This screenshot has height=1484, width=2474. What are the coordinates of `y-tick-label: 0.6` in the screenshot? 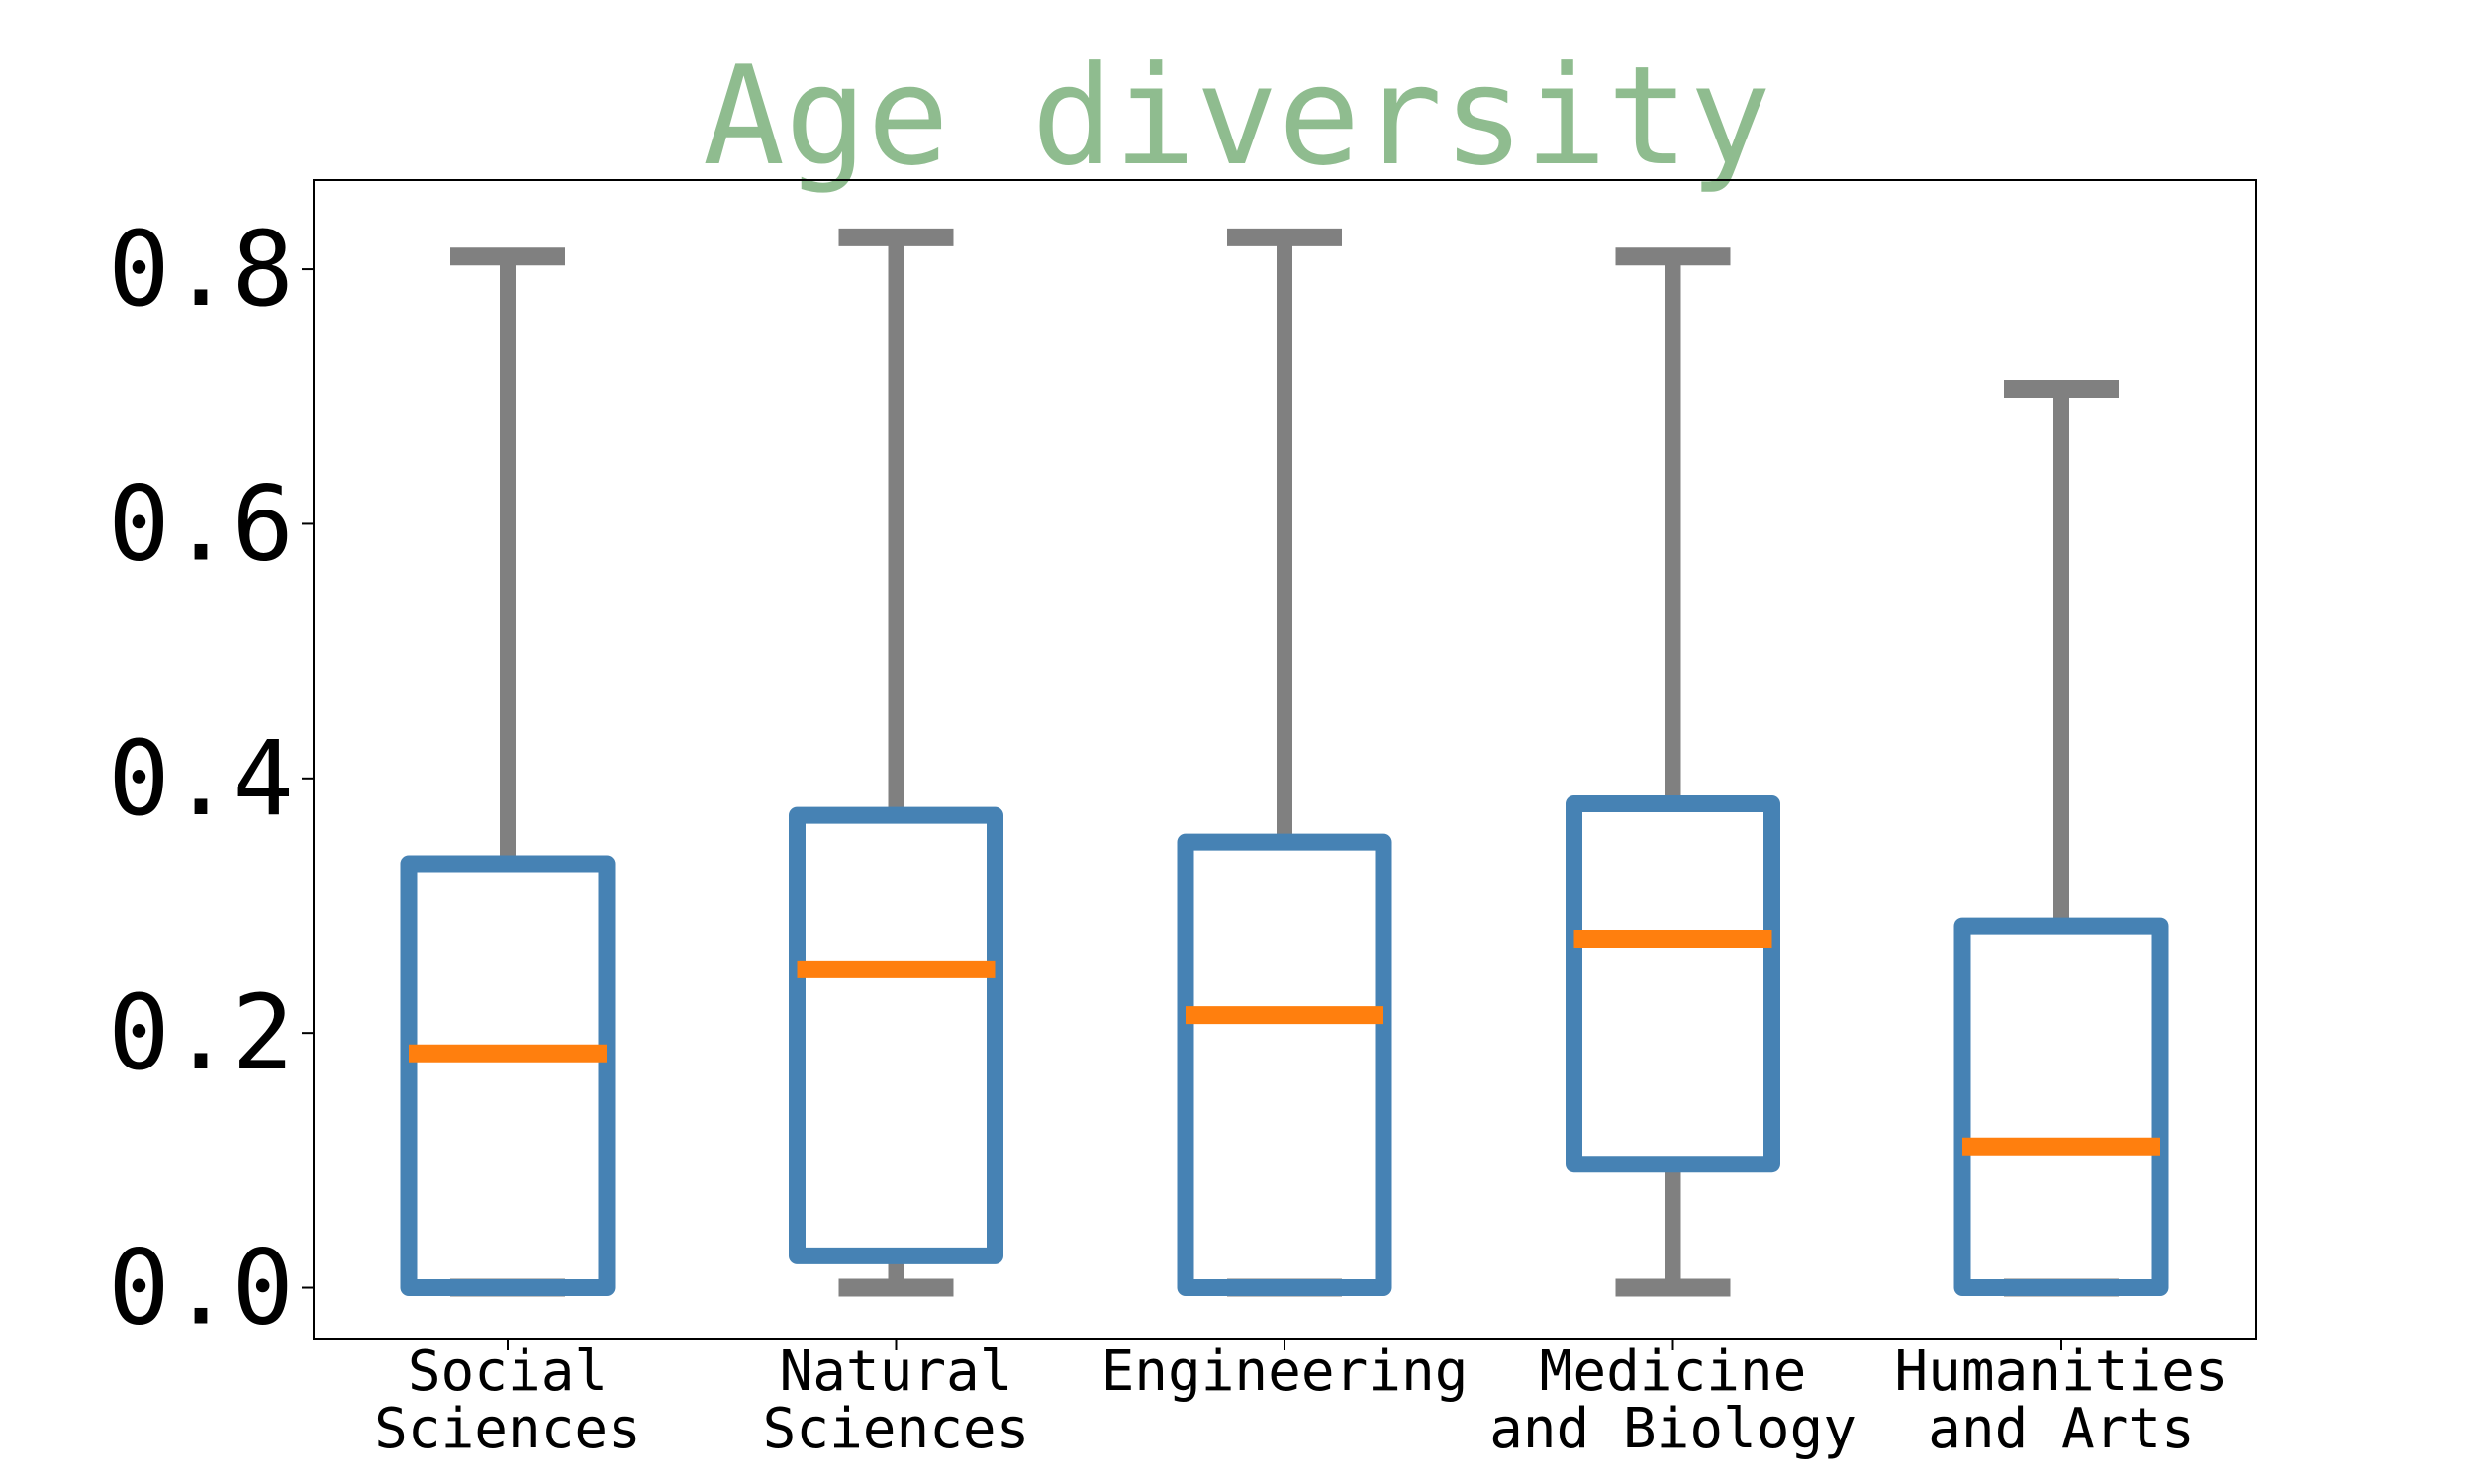 It's located at (201, 523).